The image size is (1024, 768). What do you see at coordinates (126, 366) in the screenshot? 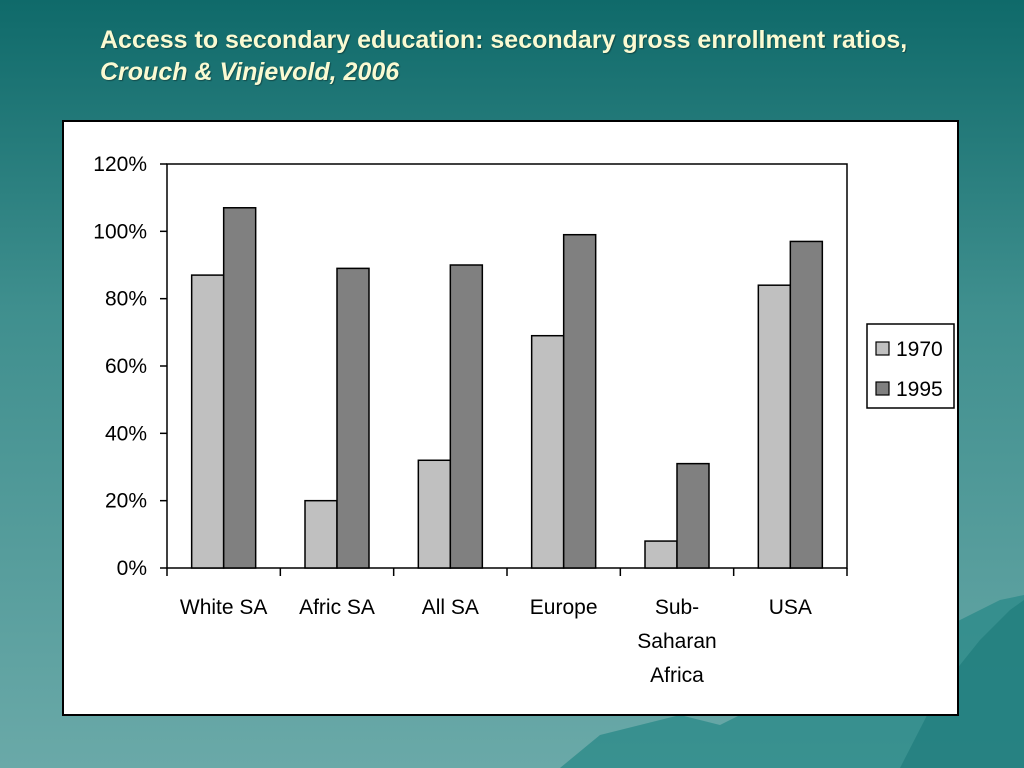
I see `y-tick-label: 60%` at bounding box center [126, 366].